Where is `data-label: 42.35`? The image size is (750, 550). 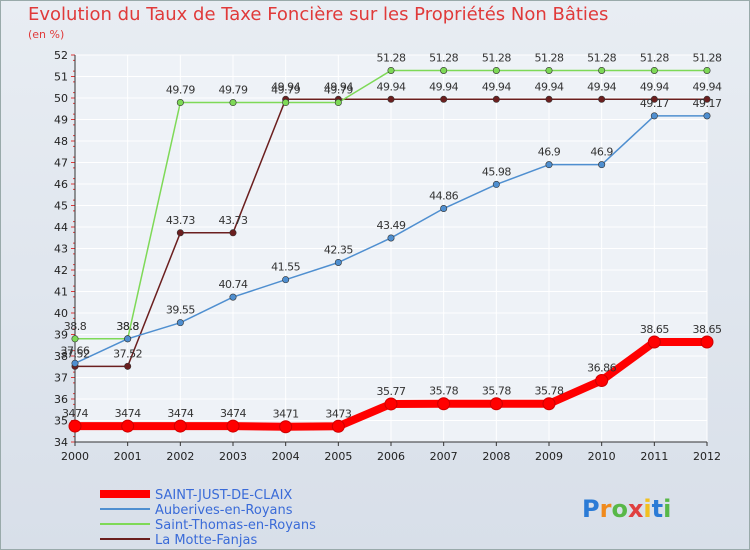
data-label: 42.35 is located at coordinates (338, 249).